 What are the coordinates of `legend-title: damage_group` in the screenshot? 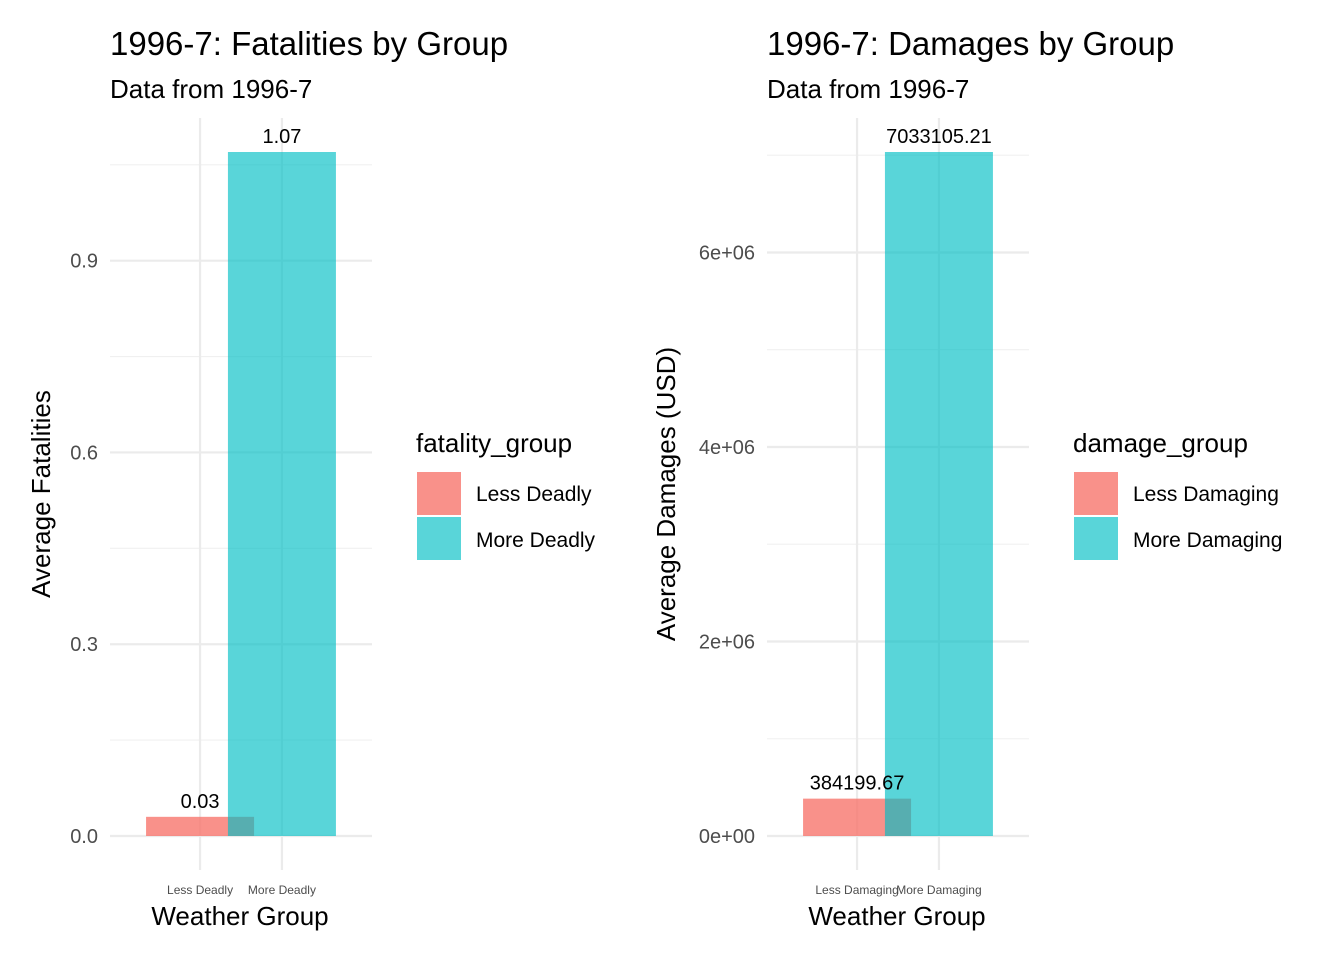 It's located at (1160, 443).